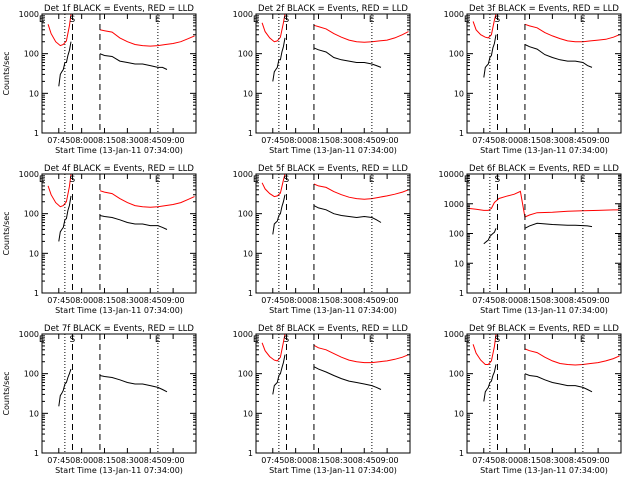 This screenshot has width=640, height=480. Describe the element at coordinates (544, 169) in the screenshot. I see `panel-title: Det 6f BLACK = Events, RED = LLD` at that location.